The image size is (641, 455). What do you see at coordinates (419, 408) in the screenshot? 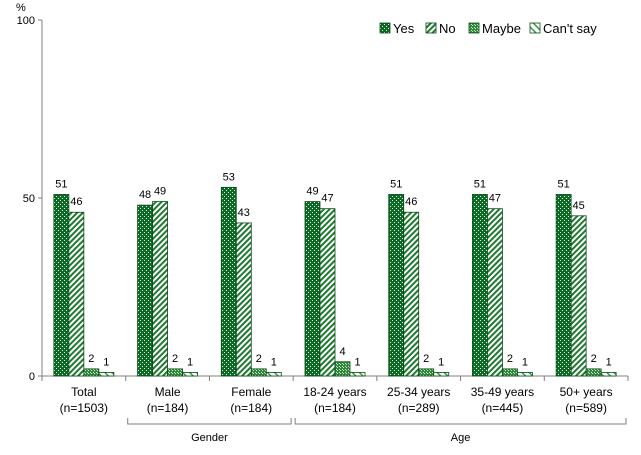
I see `x-tick-label: (n=289)` at bounding box center [419, 408].